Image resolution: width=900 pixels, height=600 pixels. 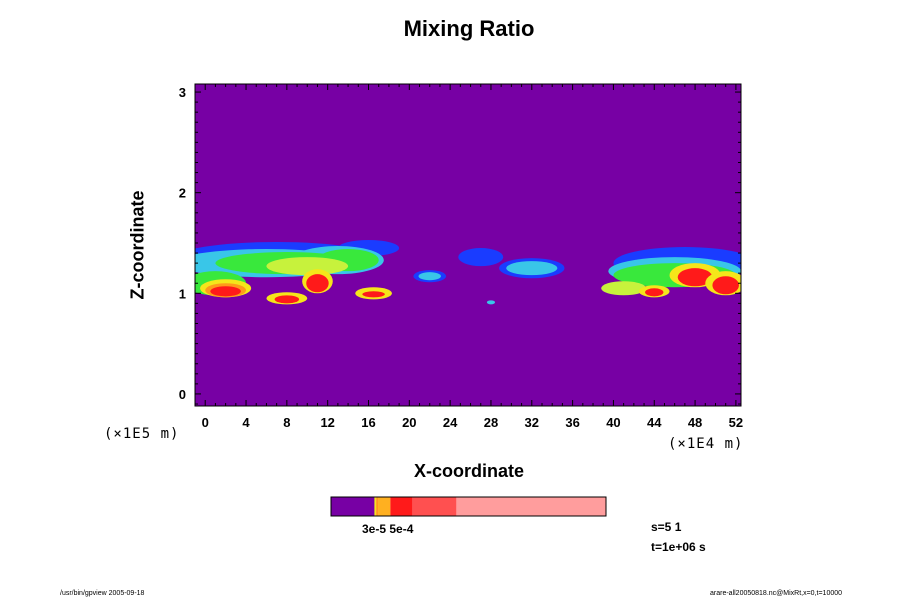 I want to click on x-tick-label: 8, so click(x=286, y=422).